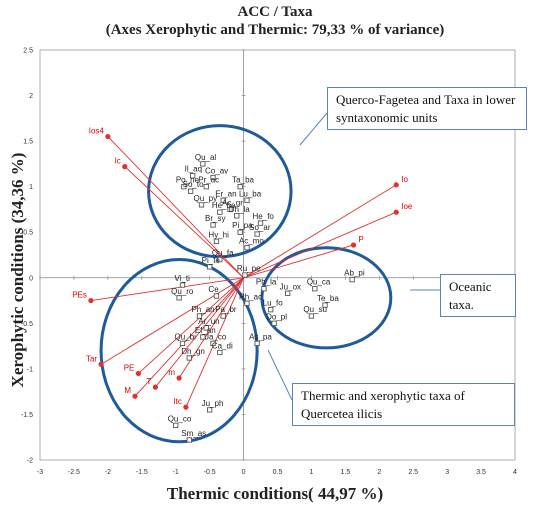 The width and height of the screenshot is (550, 517). What do you see at coordinates (216, 296) in the screenshot?
I see `species-point-Ce` at bounding box center [216, 296].